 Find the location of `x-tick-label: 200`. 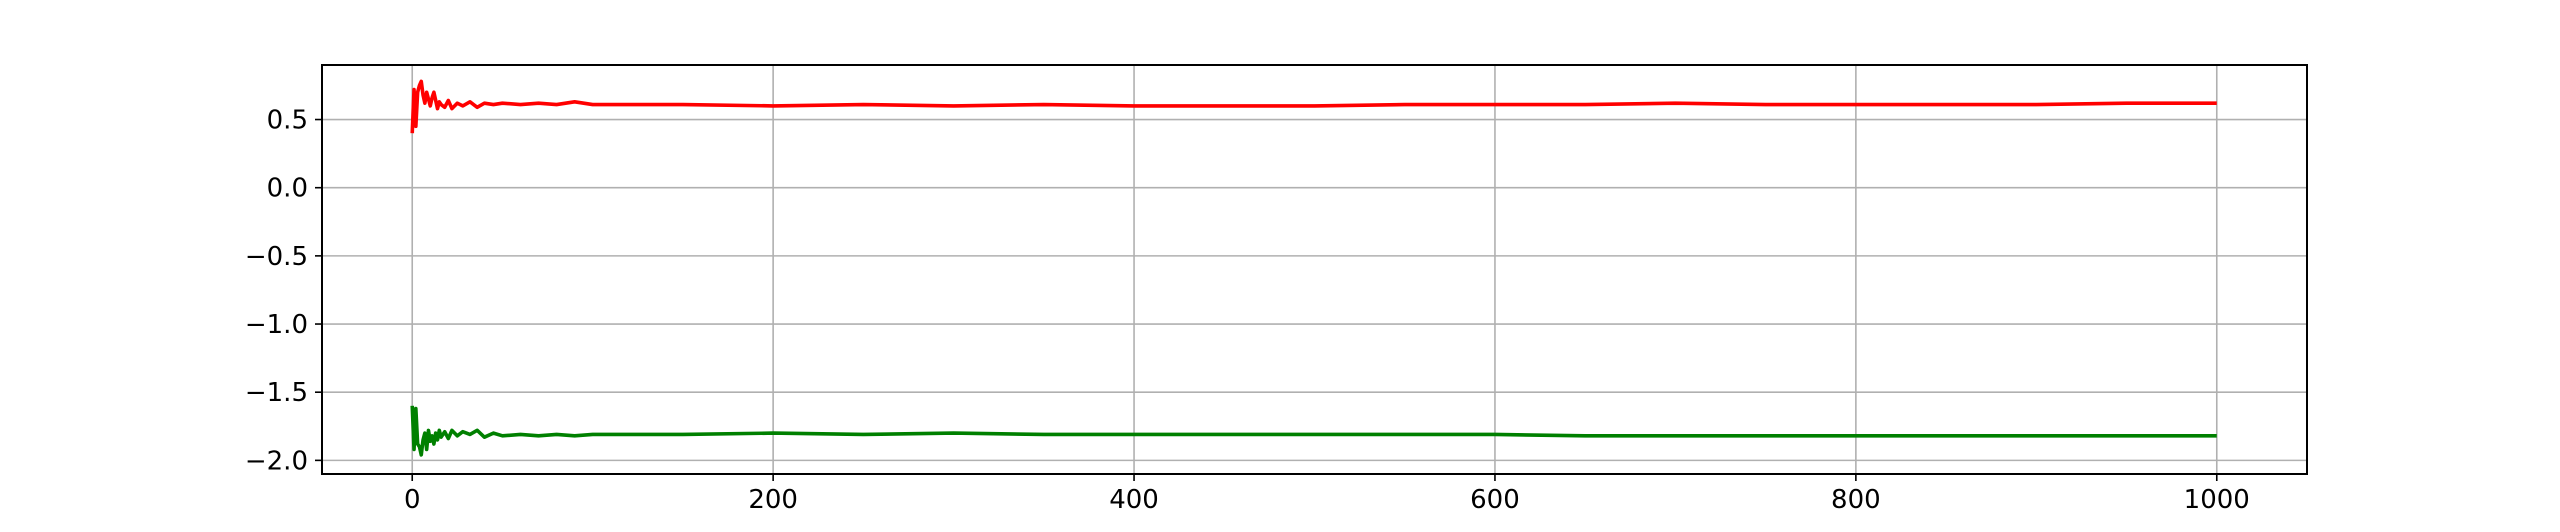

x-tick-label: 200 is located at coordinates (773, 500).